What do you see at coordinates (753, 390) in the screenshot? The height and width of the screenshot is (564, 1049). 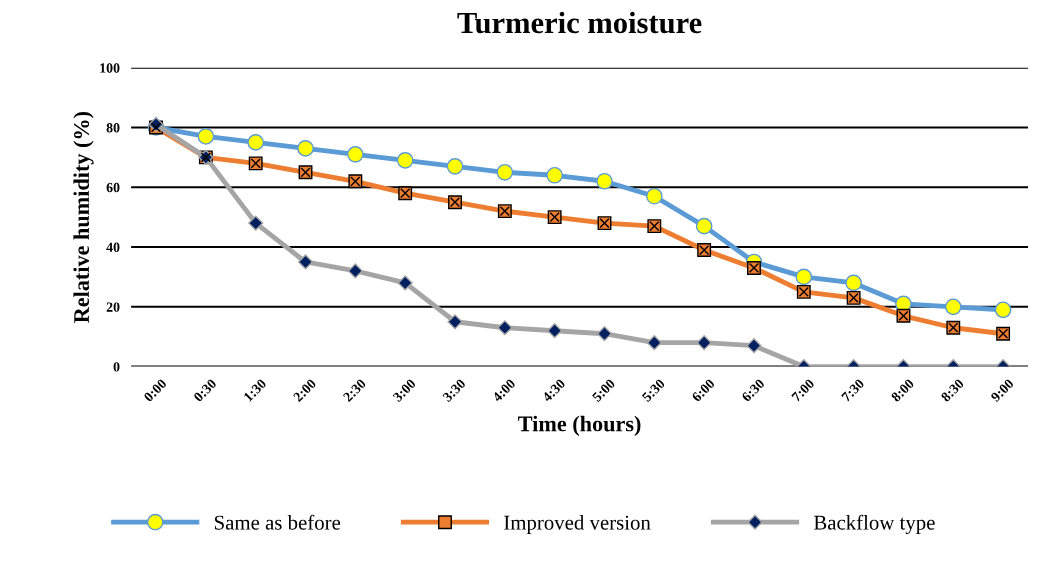 I see `x-tick-label: 6:30` at bounding box center [753, 390].